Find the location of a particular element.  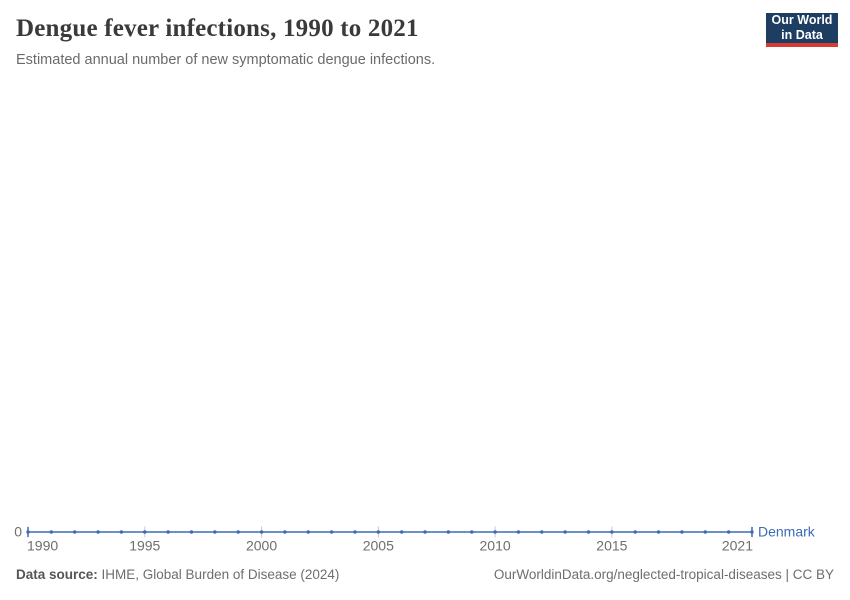

x-axis-label: 2005 is located at coordinates (378, 546).